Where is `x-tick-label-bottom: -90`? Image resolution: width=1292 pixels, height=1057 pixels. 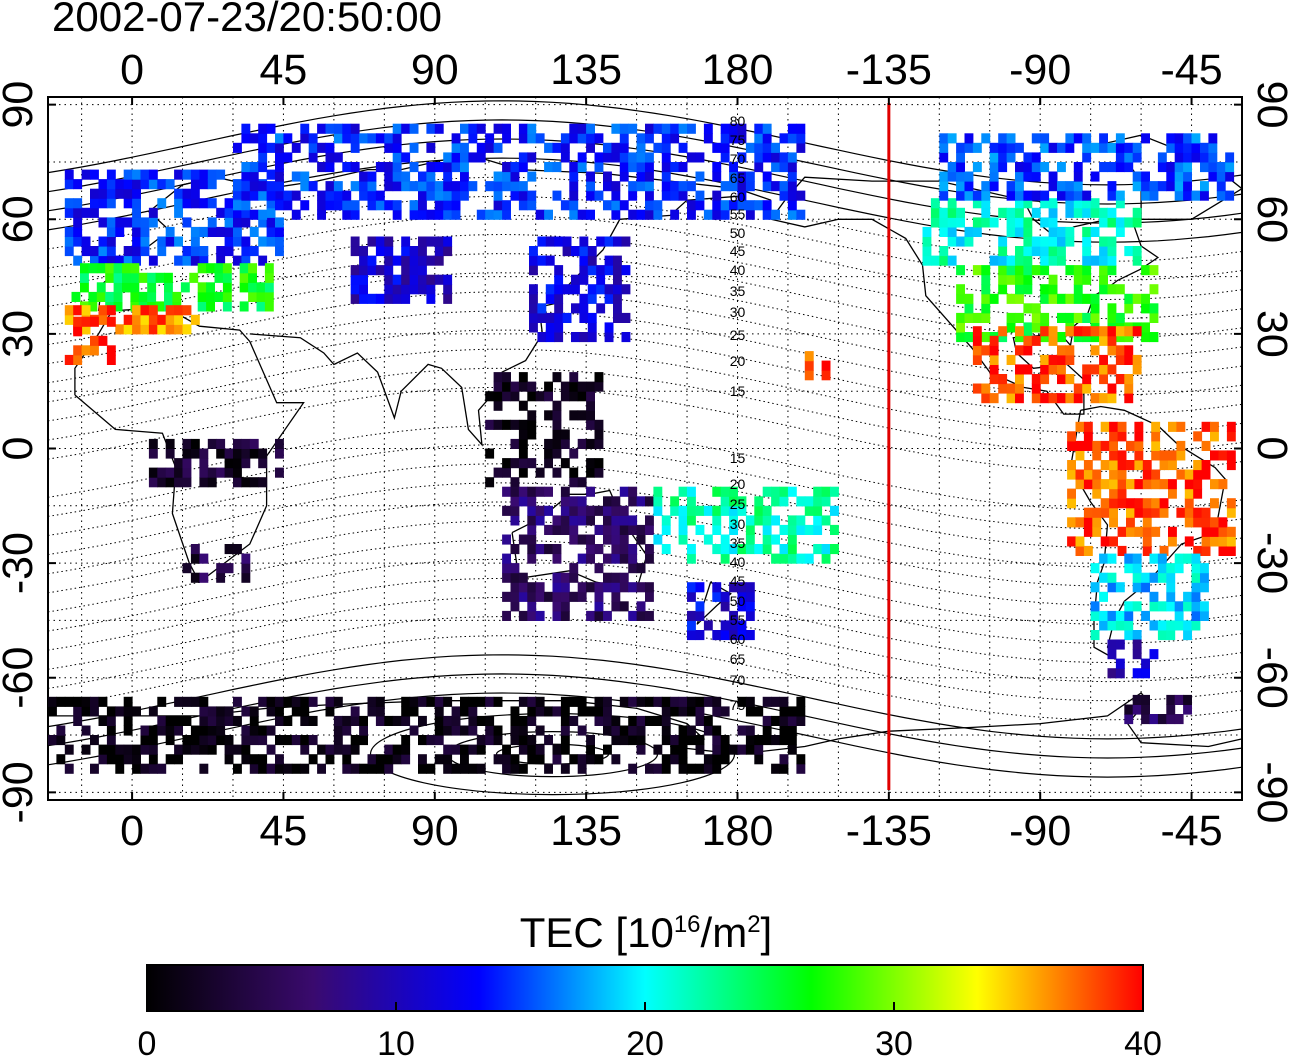 x-tick-label-bottom: -90 is located at coordinates (1040, 831).